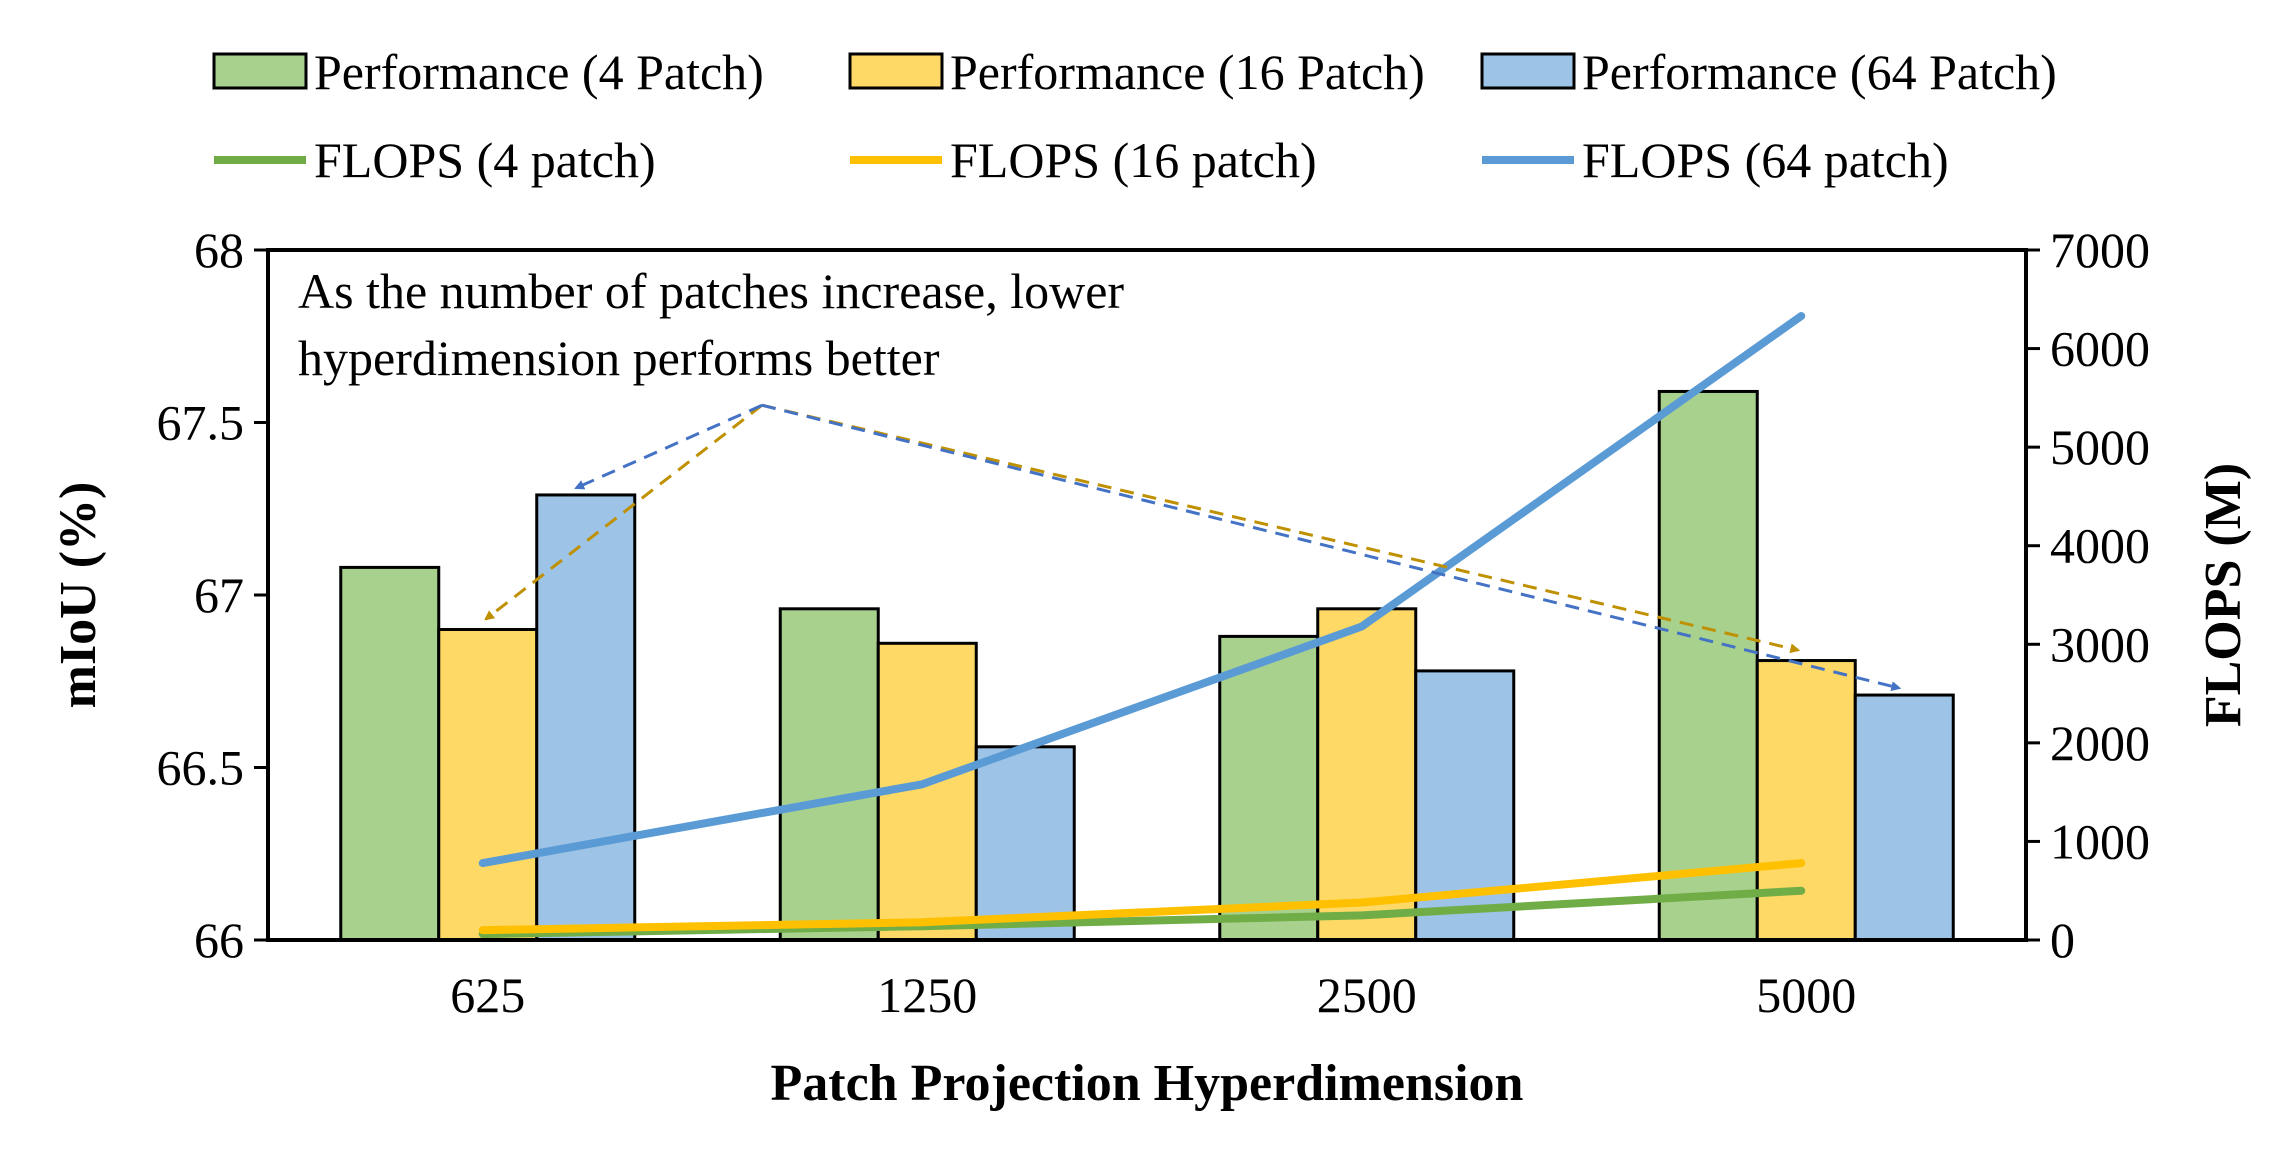 The image size is (2294, 1162). Describe the element at coordinates (1187, 72) in the screenshot. I see `legend-label: Performance (16 Patch)` at that location.